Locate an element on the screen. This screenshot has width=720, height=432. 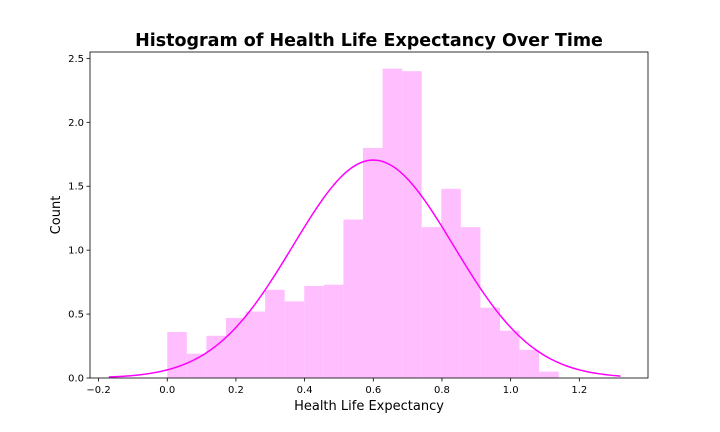
x-tick-label: 0.0 is located at coordinates (167, 390).